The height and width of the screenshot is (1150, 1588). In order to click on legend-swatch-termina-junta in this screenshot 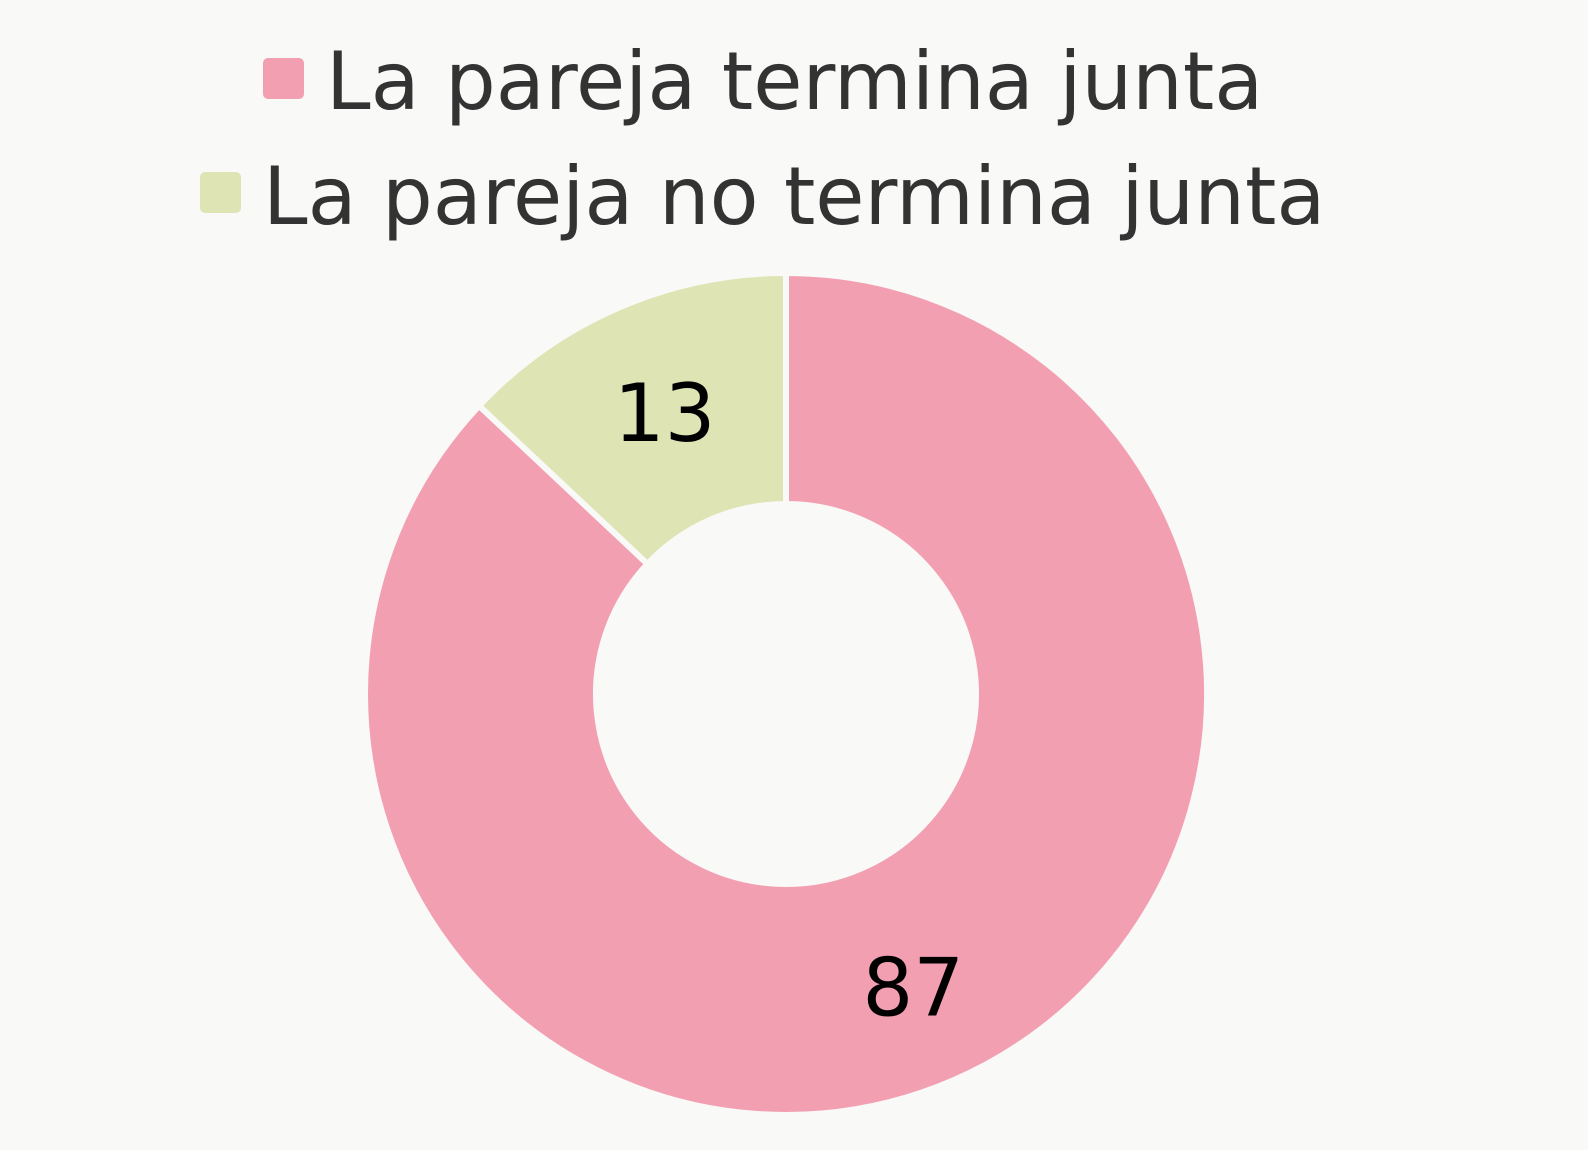, I will do `click(283, 78)`.